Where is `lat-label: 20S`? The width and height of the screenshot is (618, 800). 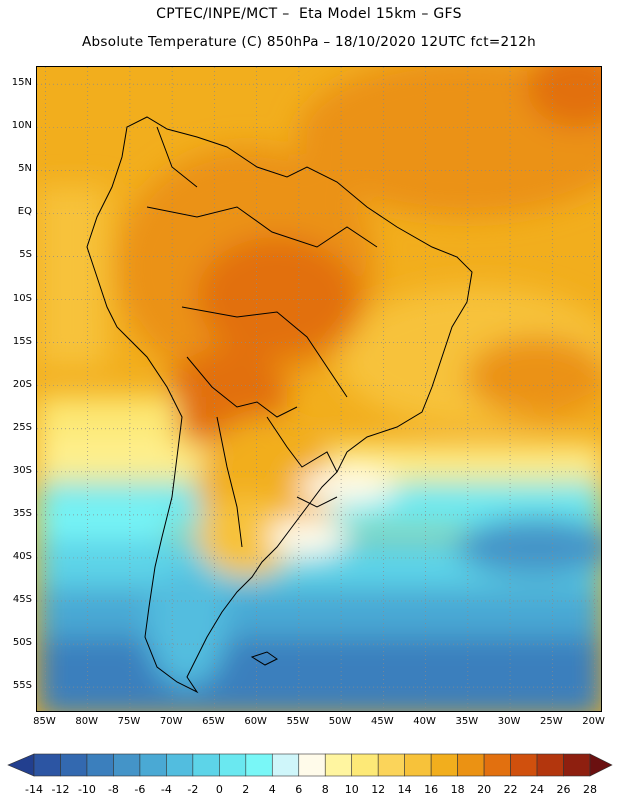 lat-label: 20S is located at coordinates (22, 384).